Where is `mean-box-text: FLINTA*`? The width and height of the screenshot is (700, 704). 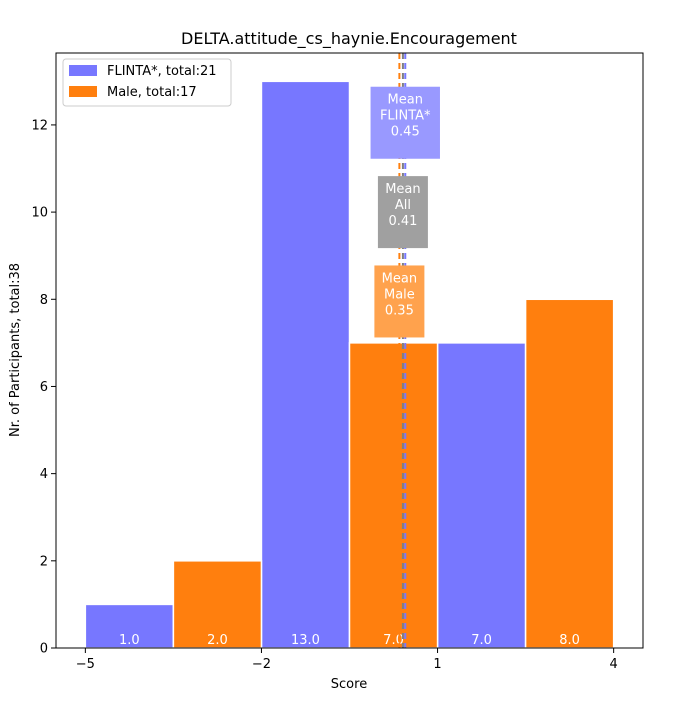
mean-box-text: FLINTA* is located at coordinates (405, 116).